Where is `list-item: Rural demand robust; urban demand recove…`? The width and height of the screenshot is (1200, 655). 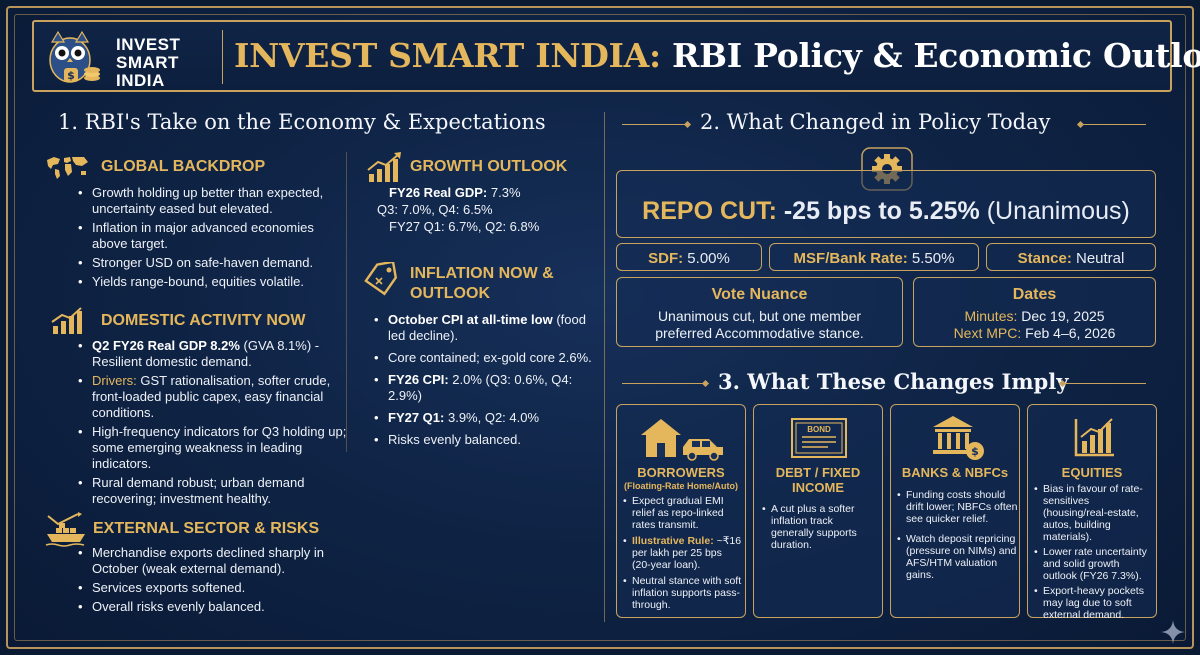 list-item: Rural demand robust; urban demand recove… is located at coordinates (216, 491).